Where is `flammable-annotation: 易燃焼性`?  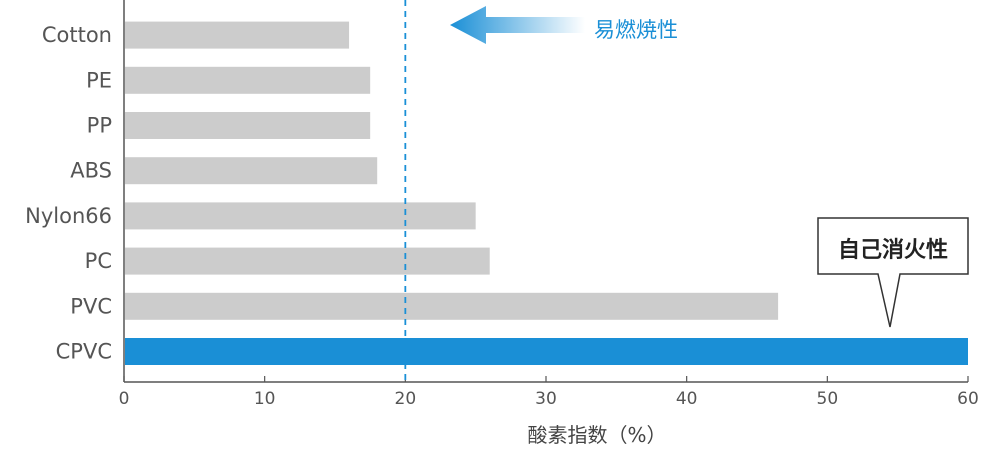
flammable-annotation: 易燃焼性 is located at coordinates (636, 30).